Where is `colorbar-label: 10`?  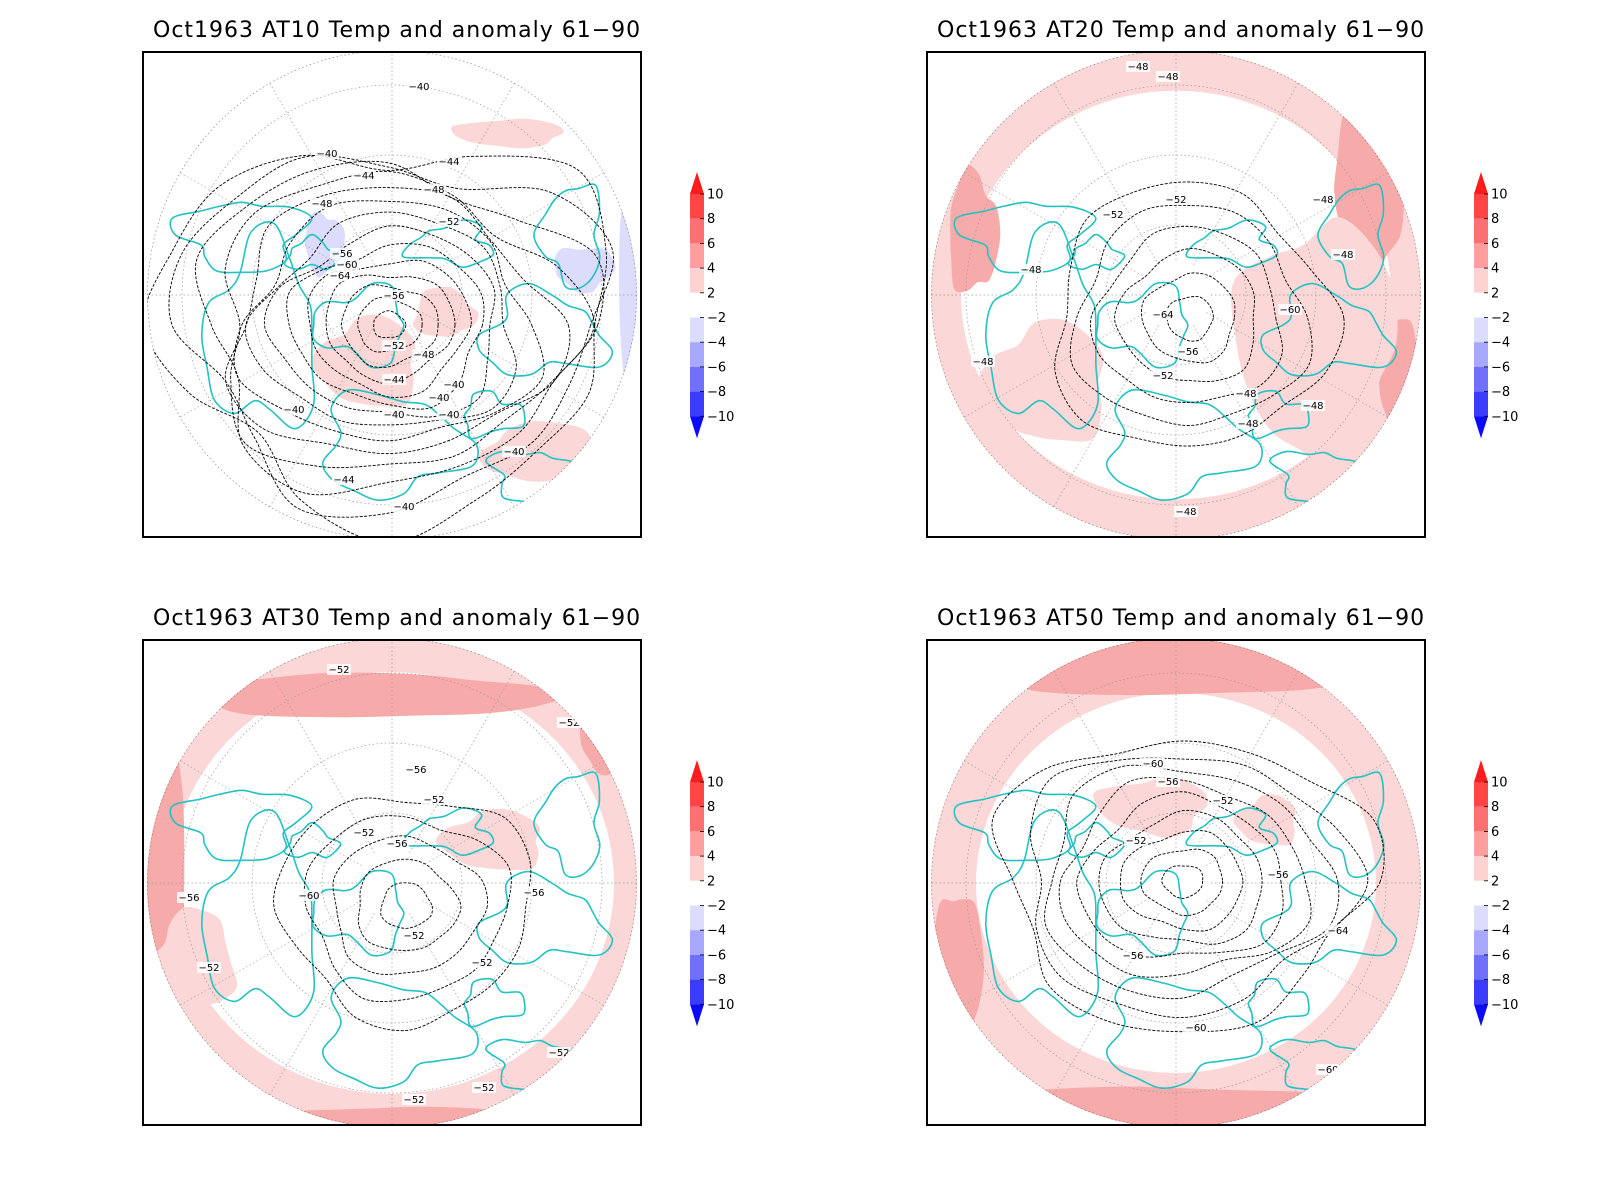
colorbar-label: 10 is located at coordinates (1499, 195).